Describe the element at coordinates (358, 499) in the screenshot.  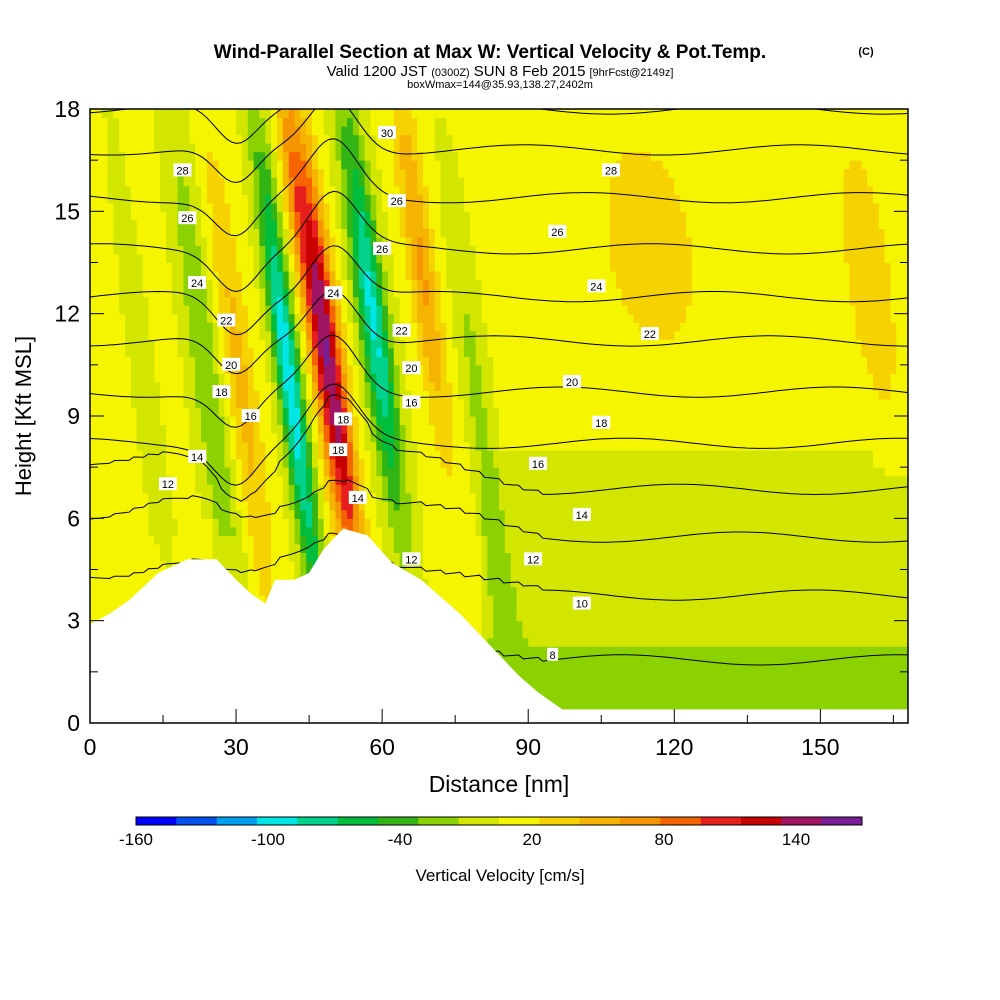
I see `contour-label-text: 14` at that location.